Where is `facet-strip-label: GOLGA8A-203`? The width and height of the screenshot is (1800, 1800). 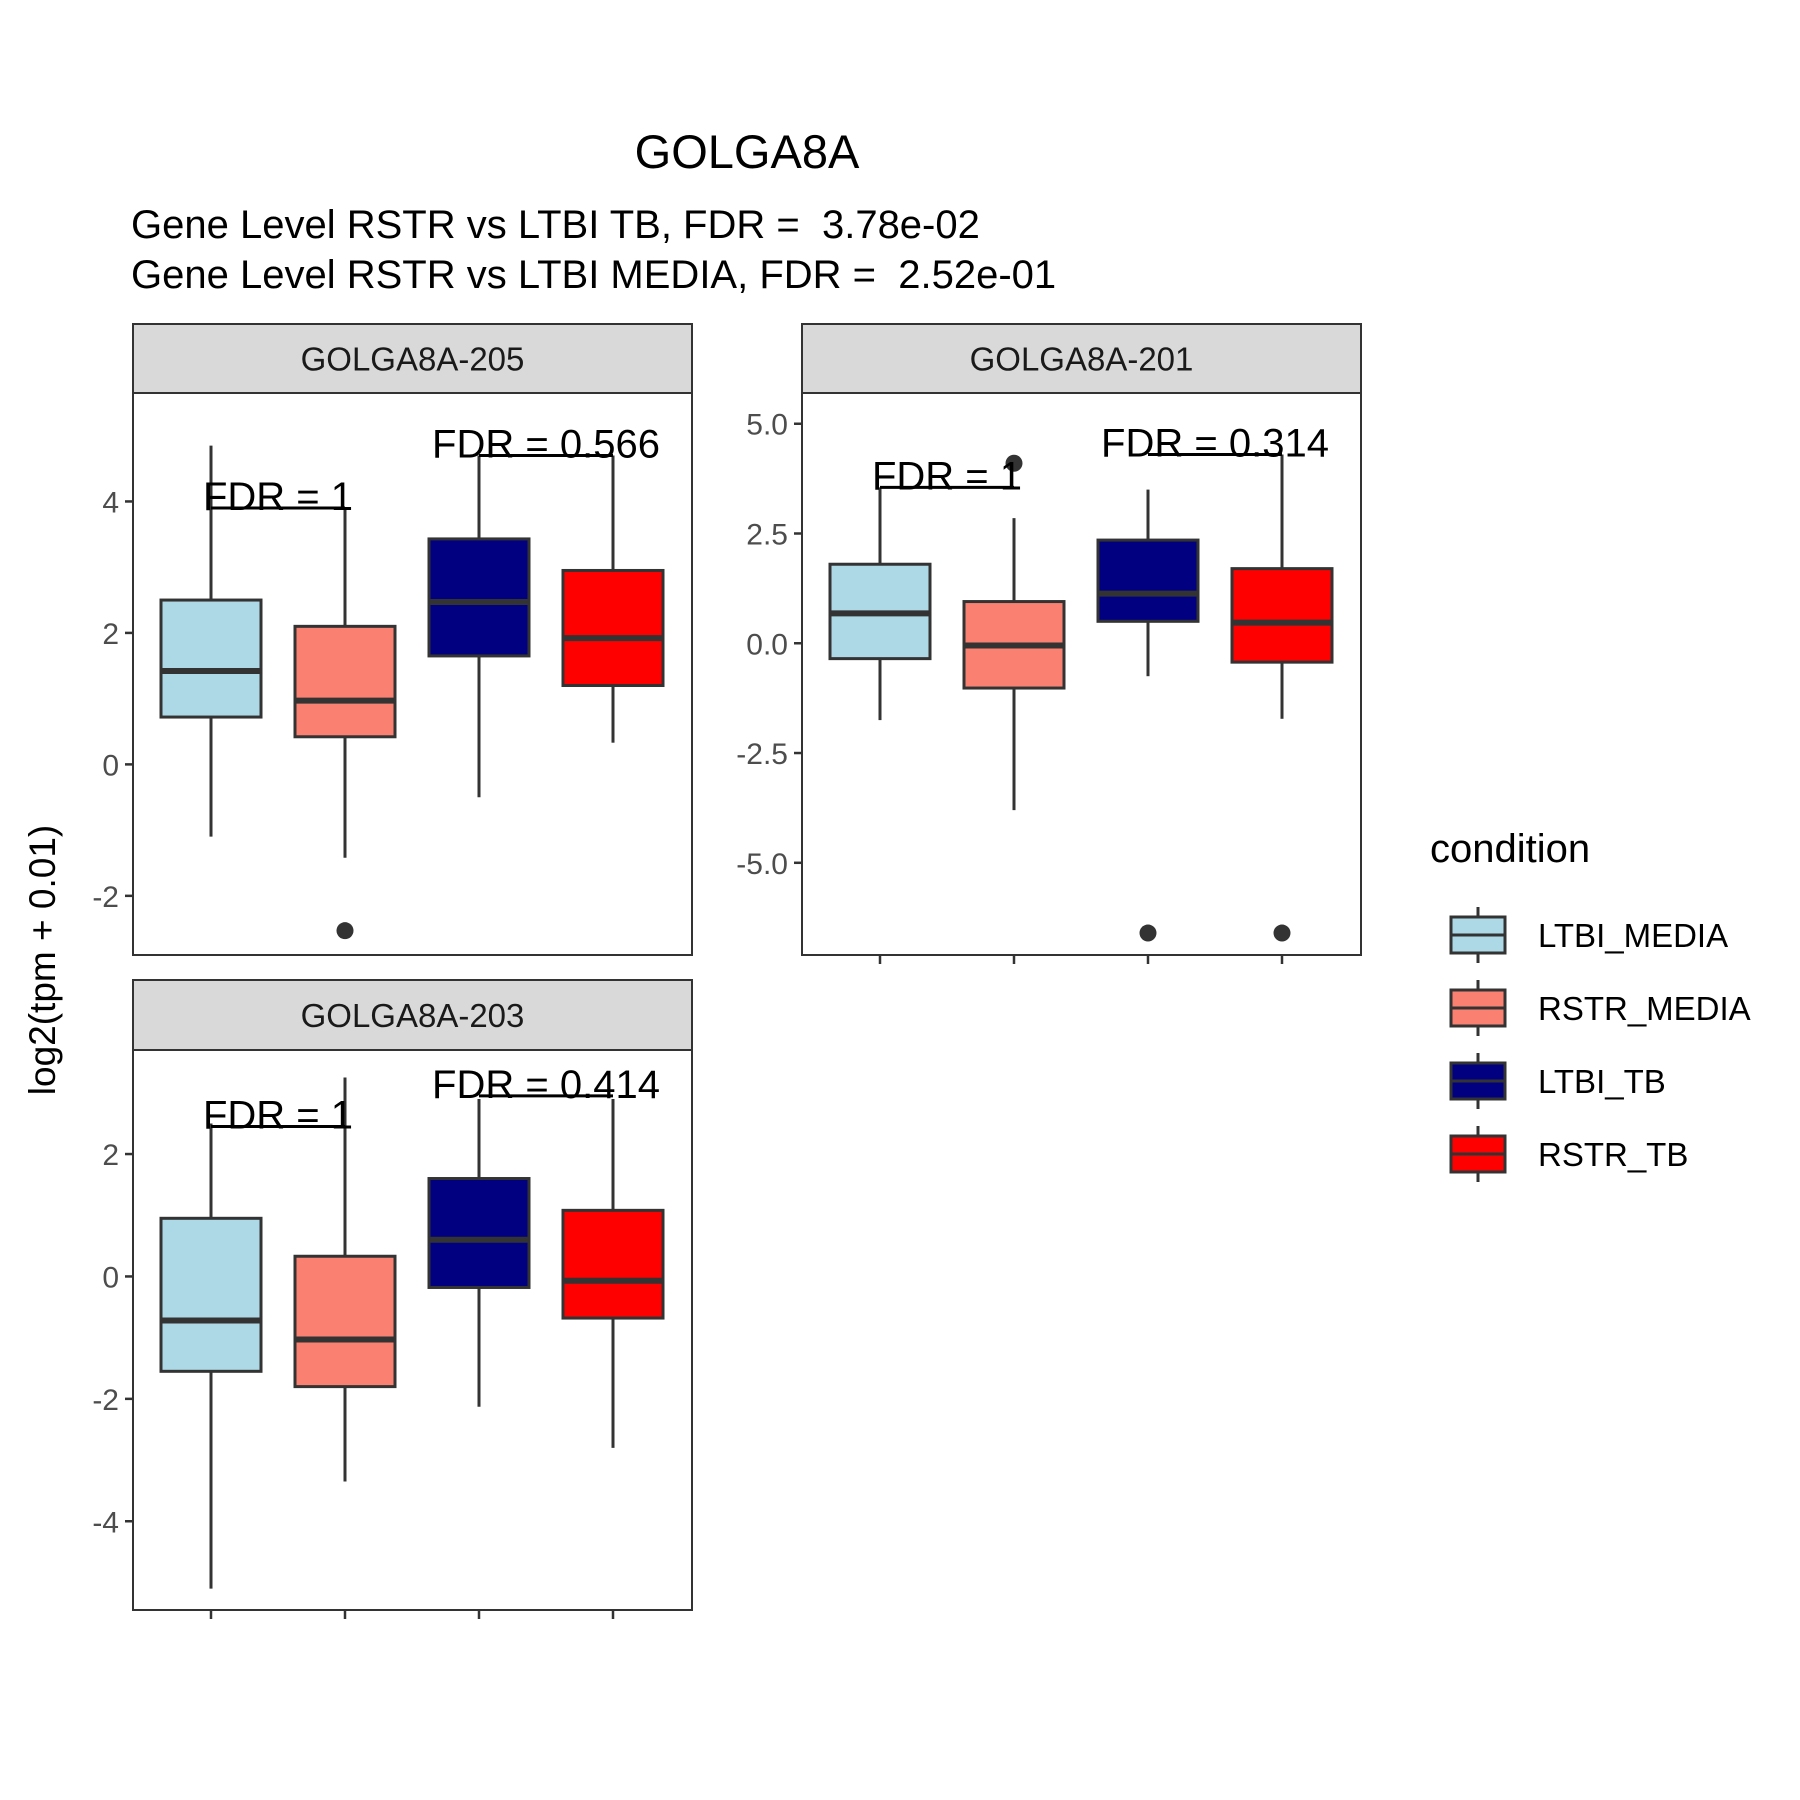
facet-strip-label: GOLGA8A-203 is located at coordinates (413, 1015).